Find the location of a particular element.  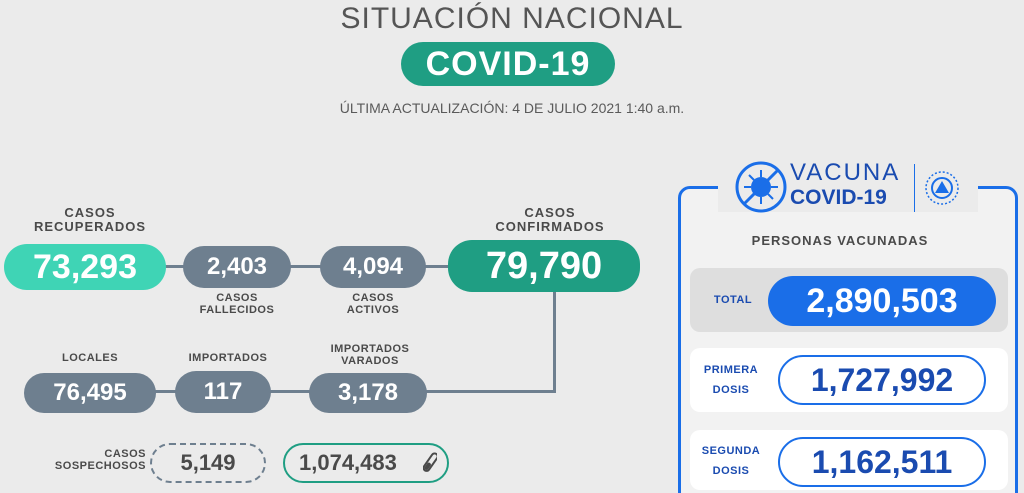

active-value: 4,094 is located at coordinates (373, 267).